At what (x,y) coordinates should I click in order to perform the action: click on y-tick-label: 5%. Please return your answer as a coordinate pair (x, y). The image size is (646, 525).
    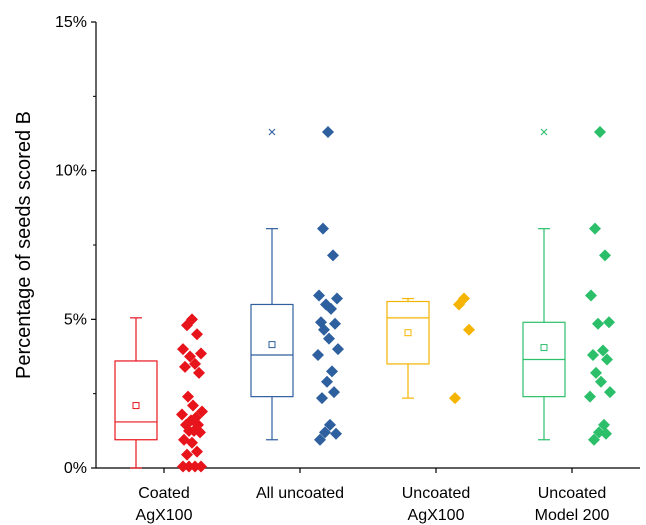
    Looking at the image, I should click on (75, 319).